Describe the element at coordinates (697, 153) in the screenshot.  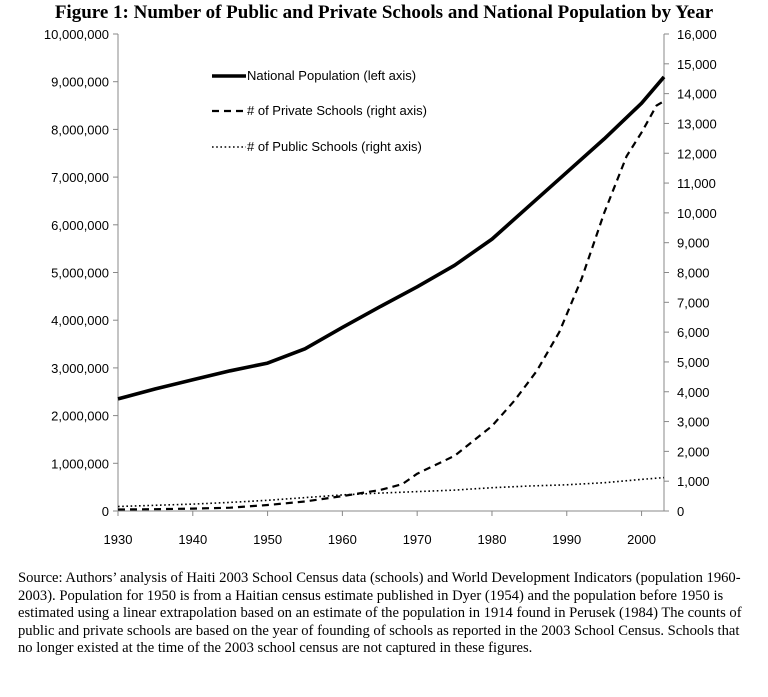
I see `right-axis-tick-label: 12,000` at that location.